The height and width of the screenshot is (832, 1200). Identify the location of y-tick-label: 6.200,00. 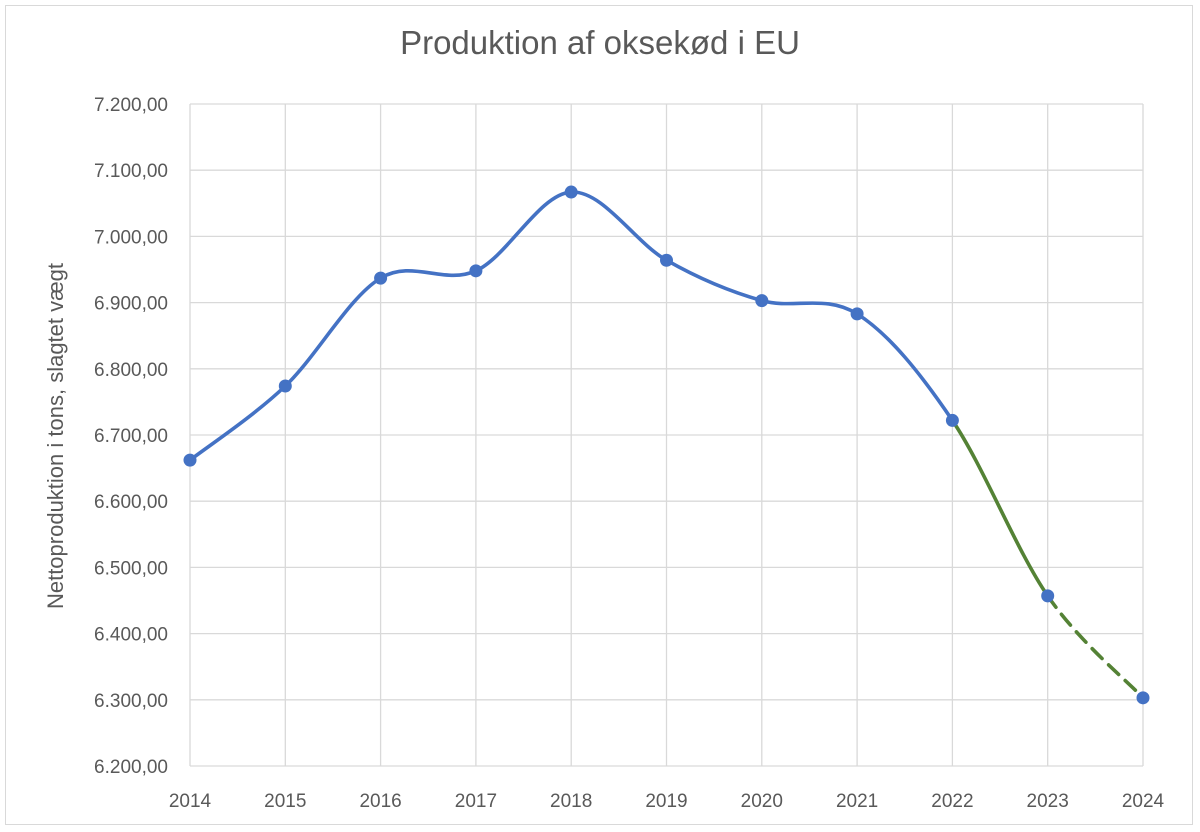
(131, 767).